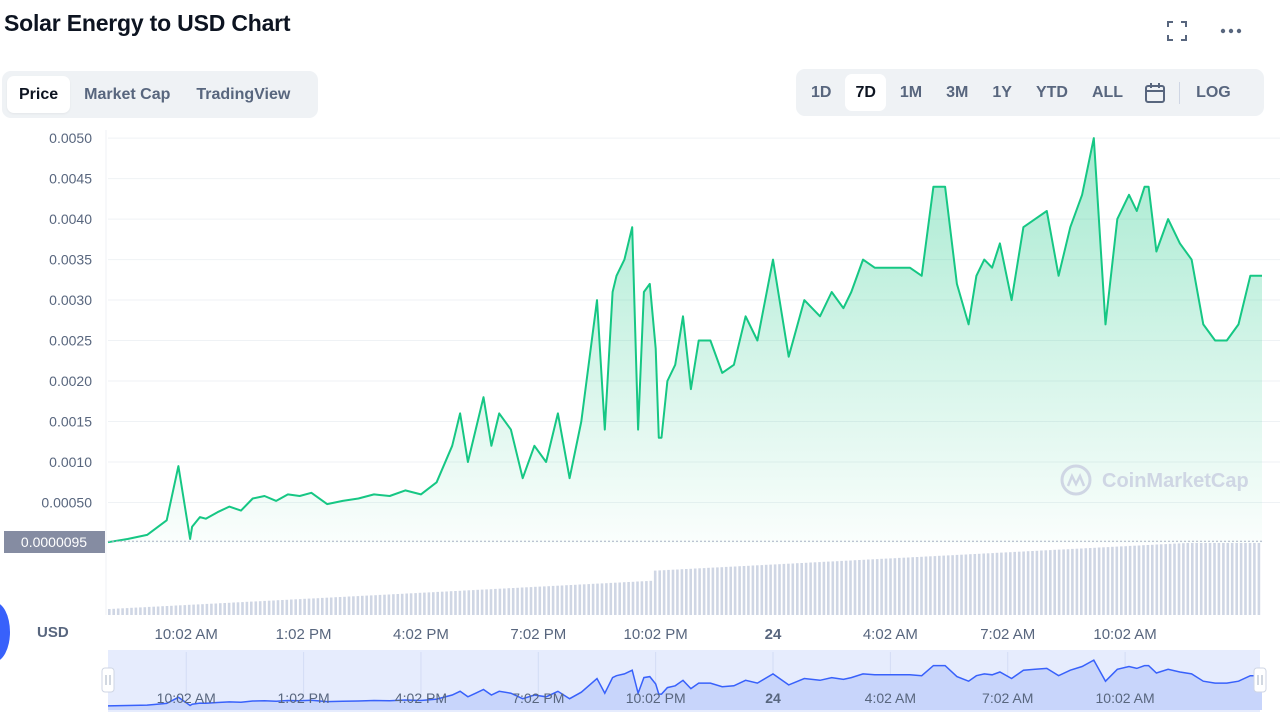  I want to click on range-all: ALL, so click(1107, 92).